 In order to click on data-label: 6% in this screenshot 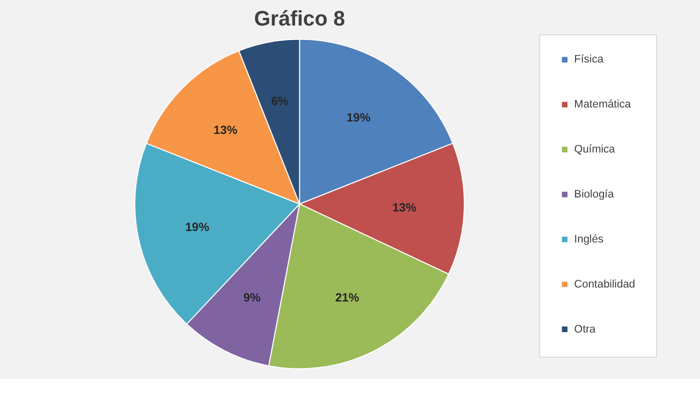, I will do `click(280, 101)`.